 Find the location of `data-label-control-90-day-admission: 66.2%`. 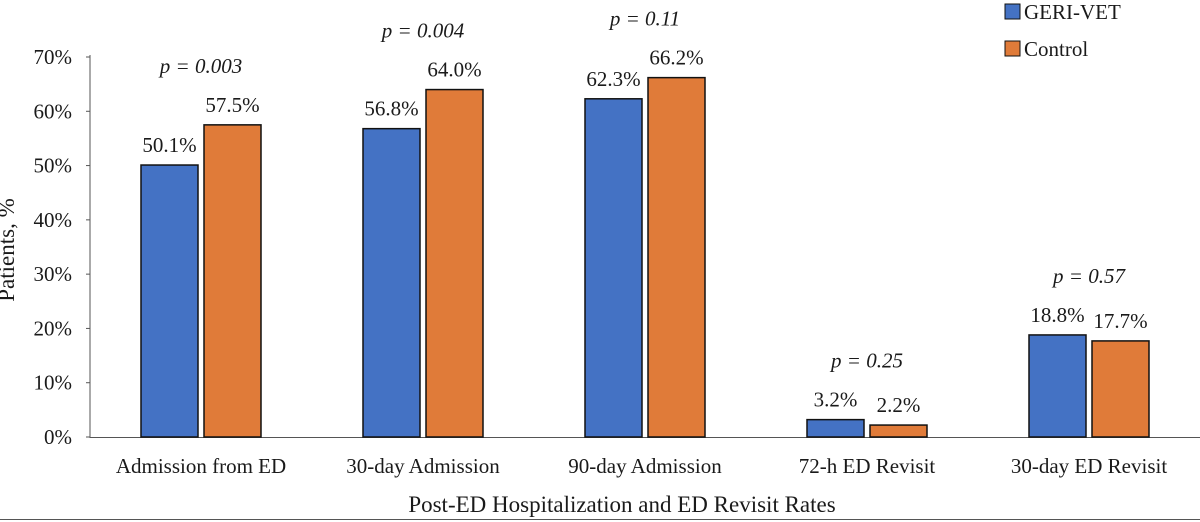

data-label-control-90-day-admission: 66.2% is located at coordinates (676, 58).